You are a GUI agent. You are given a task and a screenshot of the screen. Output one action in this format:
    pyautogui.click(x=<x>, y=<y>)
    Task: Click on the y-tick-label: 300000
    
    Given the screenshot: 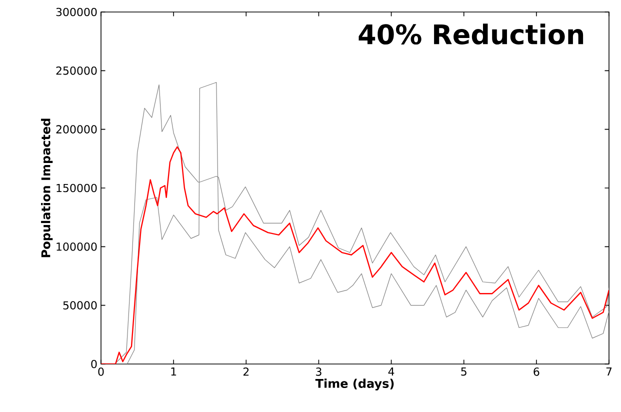 What is the action you would take?
    pyautogui.click(x=76, y=12)
    